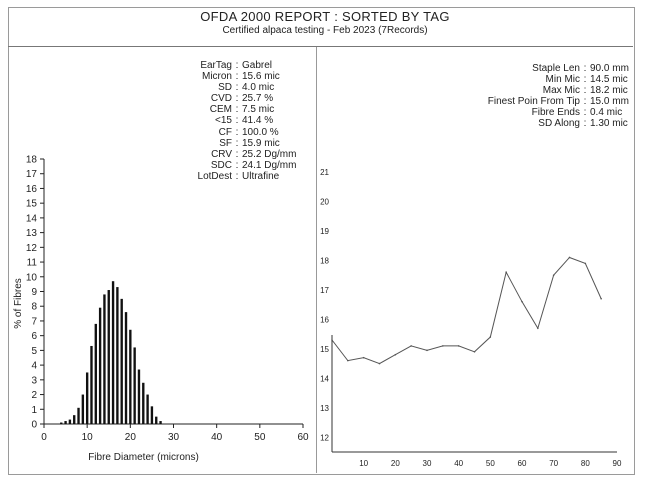  What do you see at coordinates (609, 102) in the screenshot?
I see `staple-stat-value: 15.0 mm` at bounding box center [609, 102].